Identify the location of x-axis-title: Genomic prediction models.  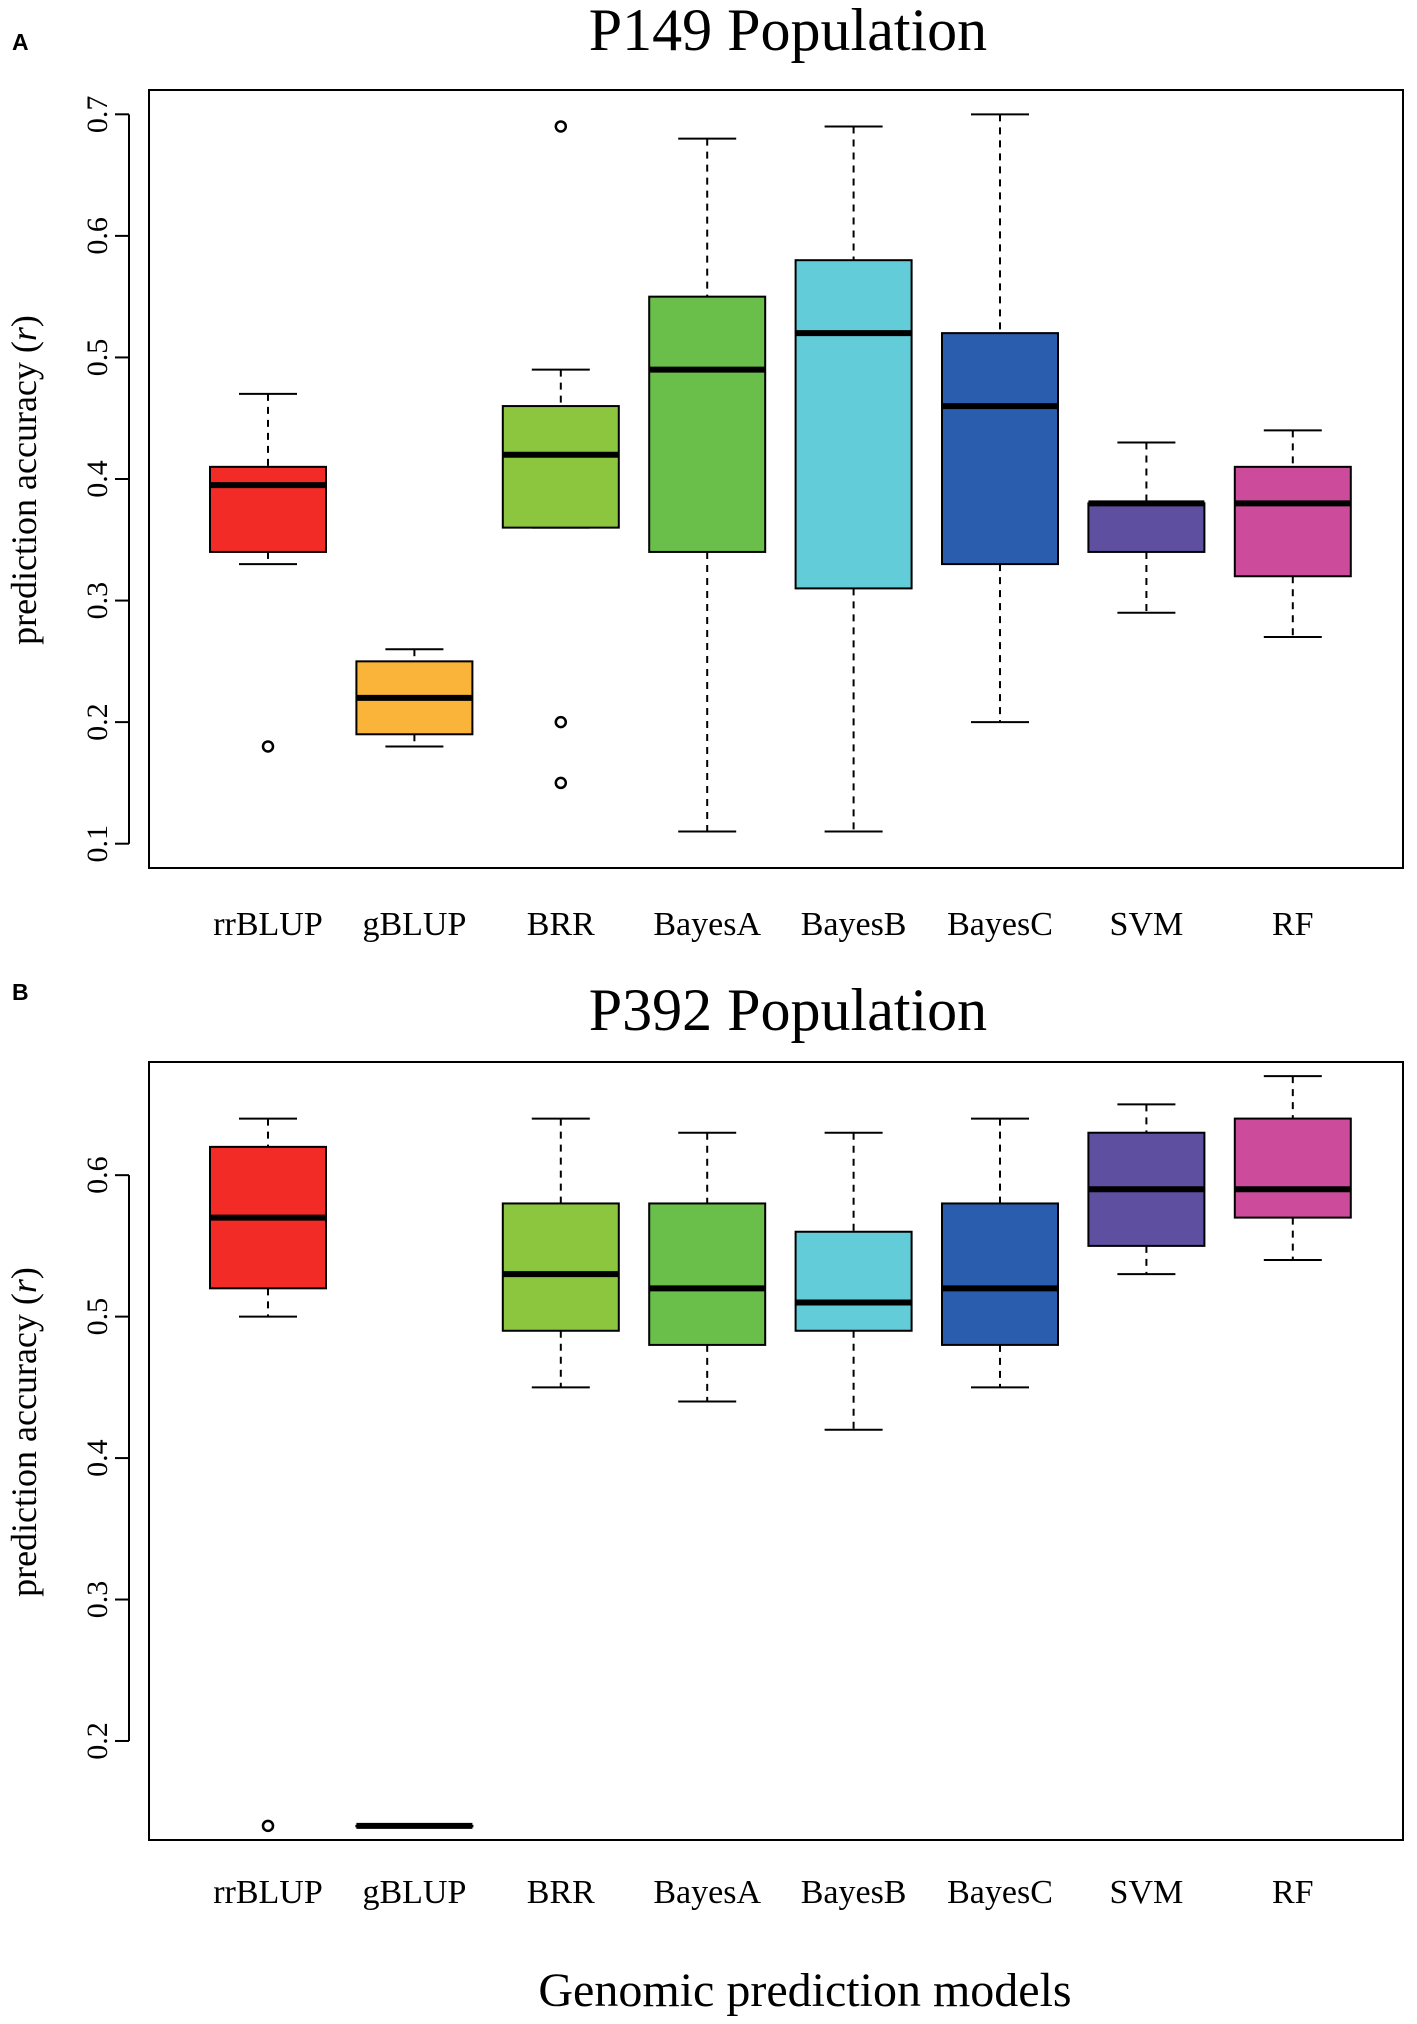
(804, 1990).